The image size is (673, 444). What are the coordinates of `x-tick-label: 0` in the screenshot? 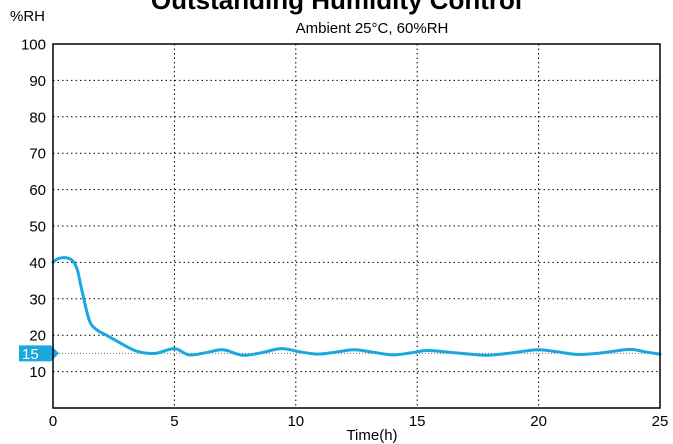 It's located at (53, 421).